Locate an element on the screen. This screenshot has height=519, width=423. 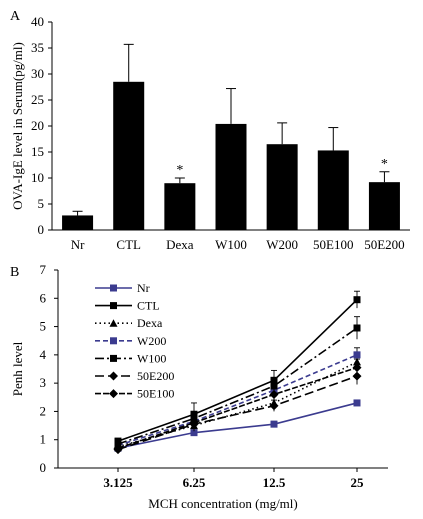
panel-a-category-label: Nr is located at coordinates (78, 244).